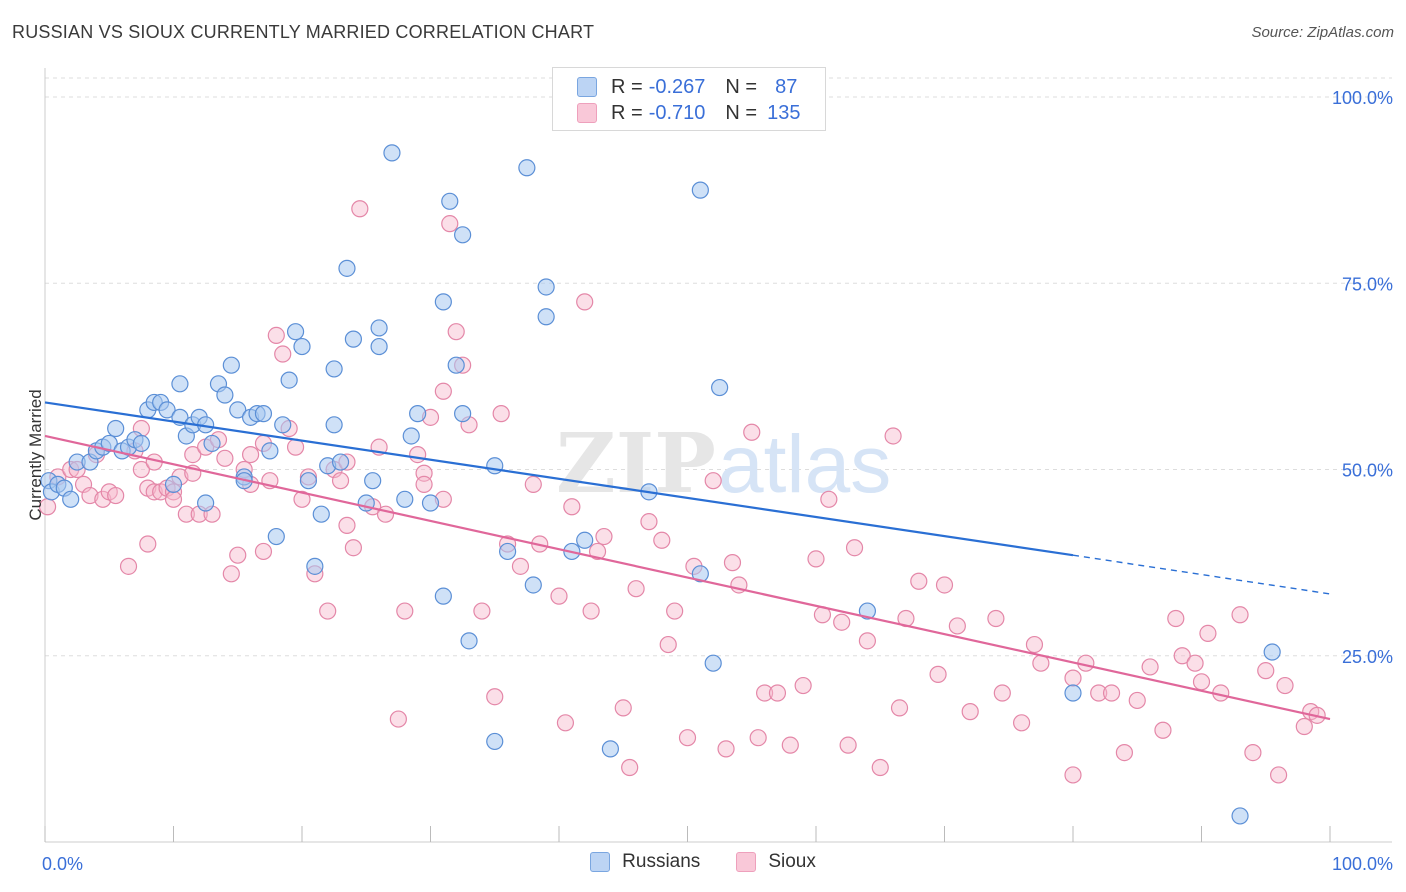 The width and height of the screenshot is (1406, 892). Describe the element at coordinates (1367, 657) in the screenshot. I see `y-tick-label: 25.0%` at that location.